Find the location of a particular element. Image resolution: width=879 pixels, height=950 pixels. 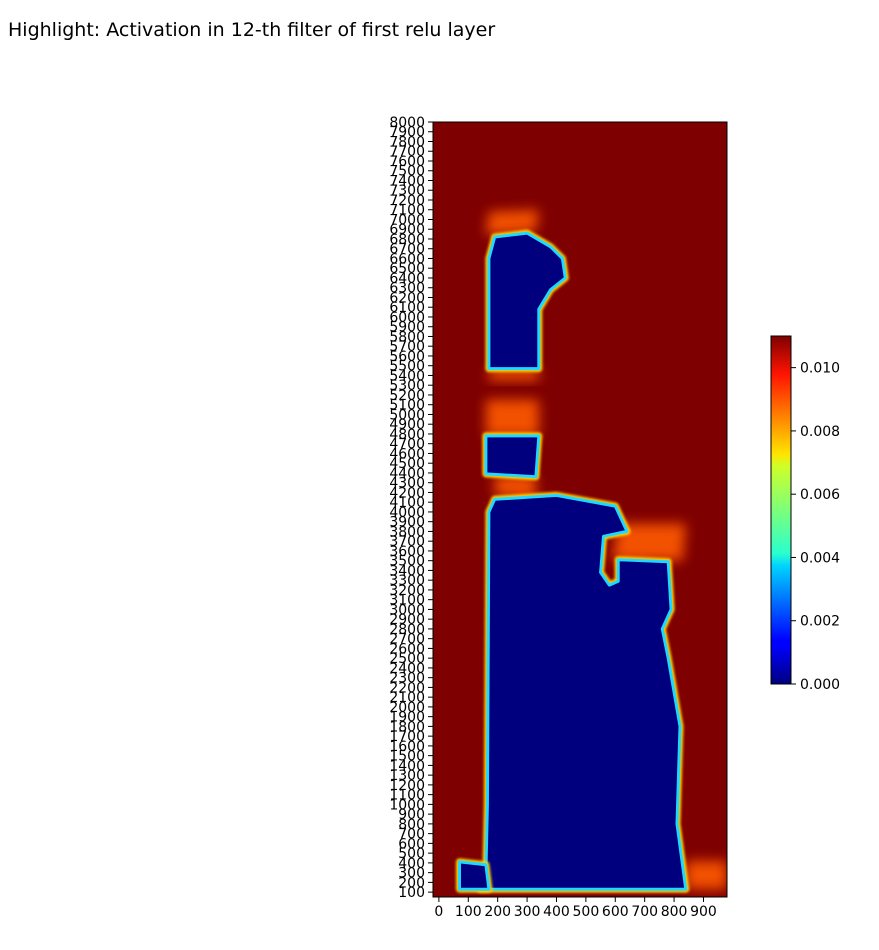

y-tick-label: 4900 is located at coordinates (407, 425).